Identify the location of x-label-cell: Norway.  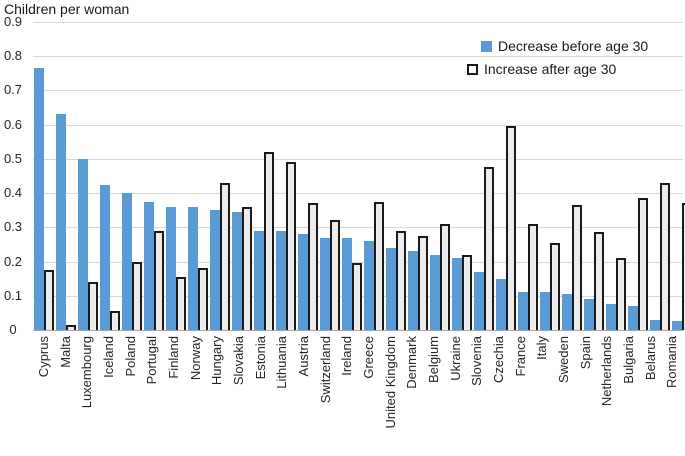
(196, 396).